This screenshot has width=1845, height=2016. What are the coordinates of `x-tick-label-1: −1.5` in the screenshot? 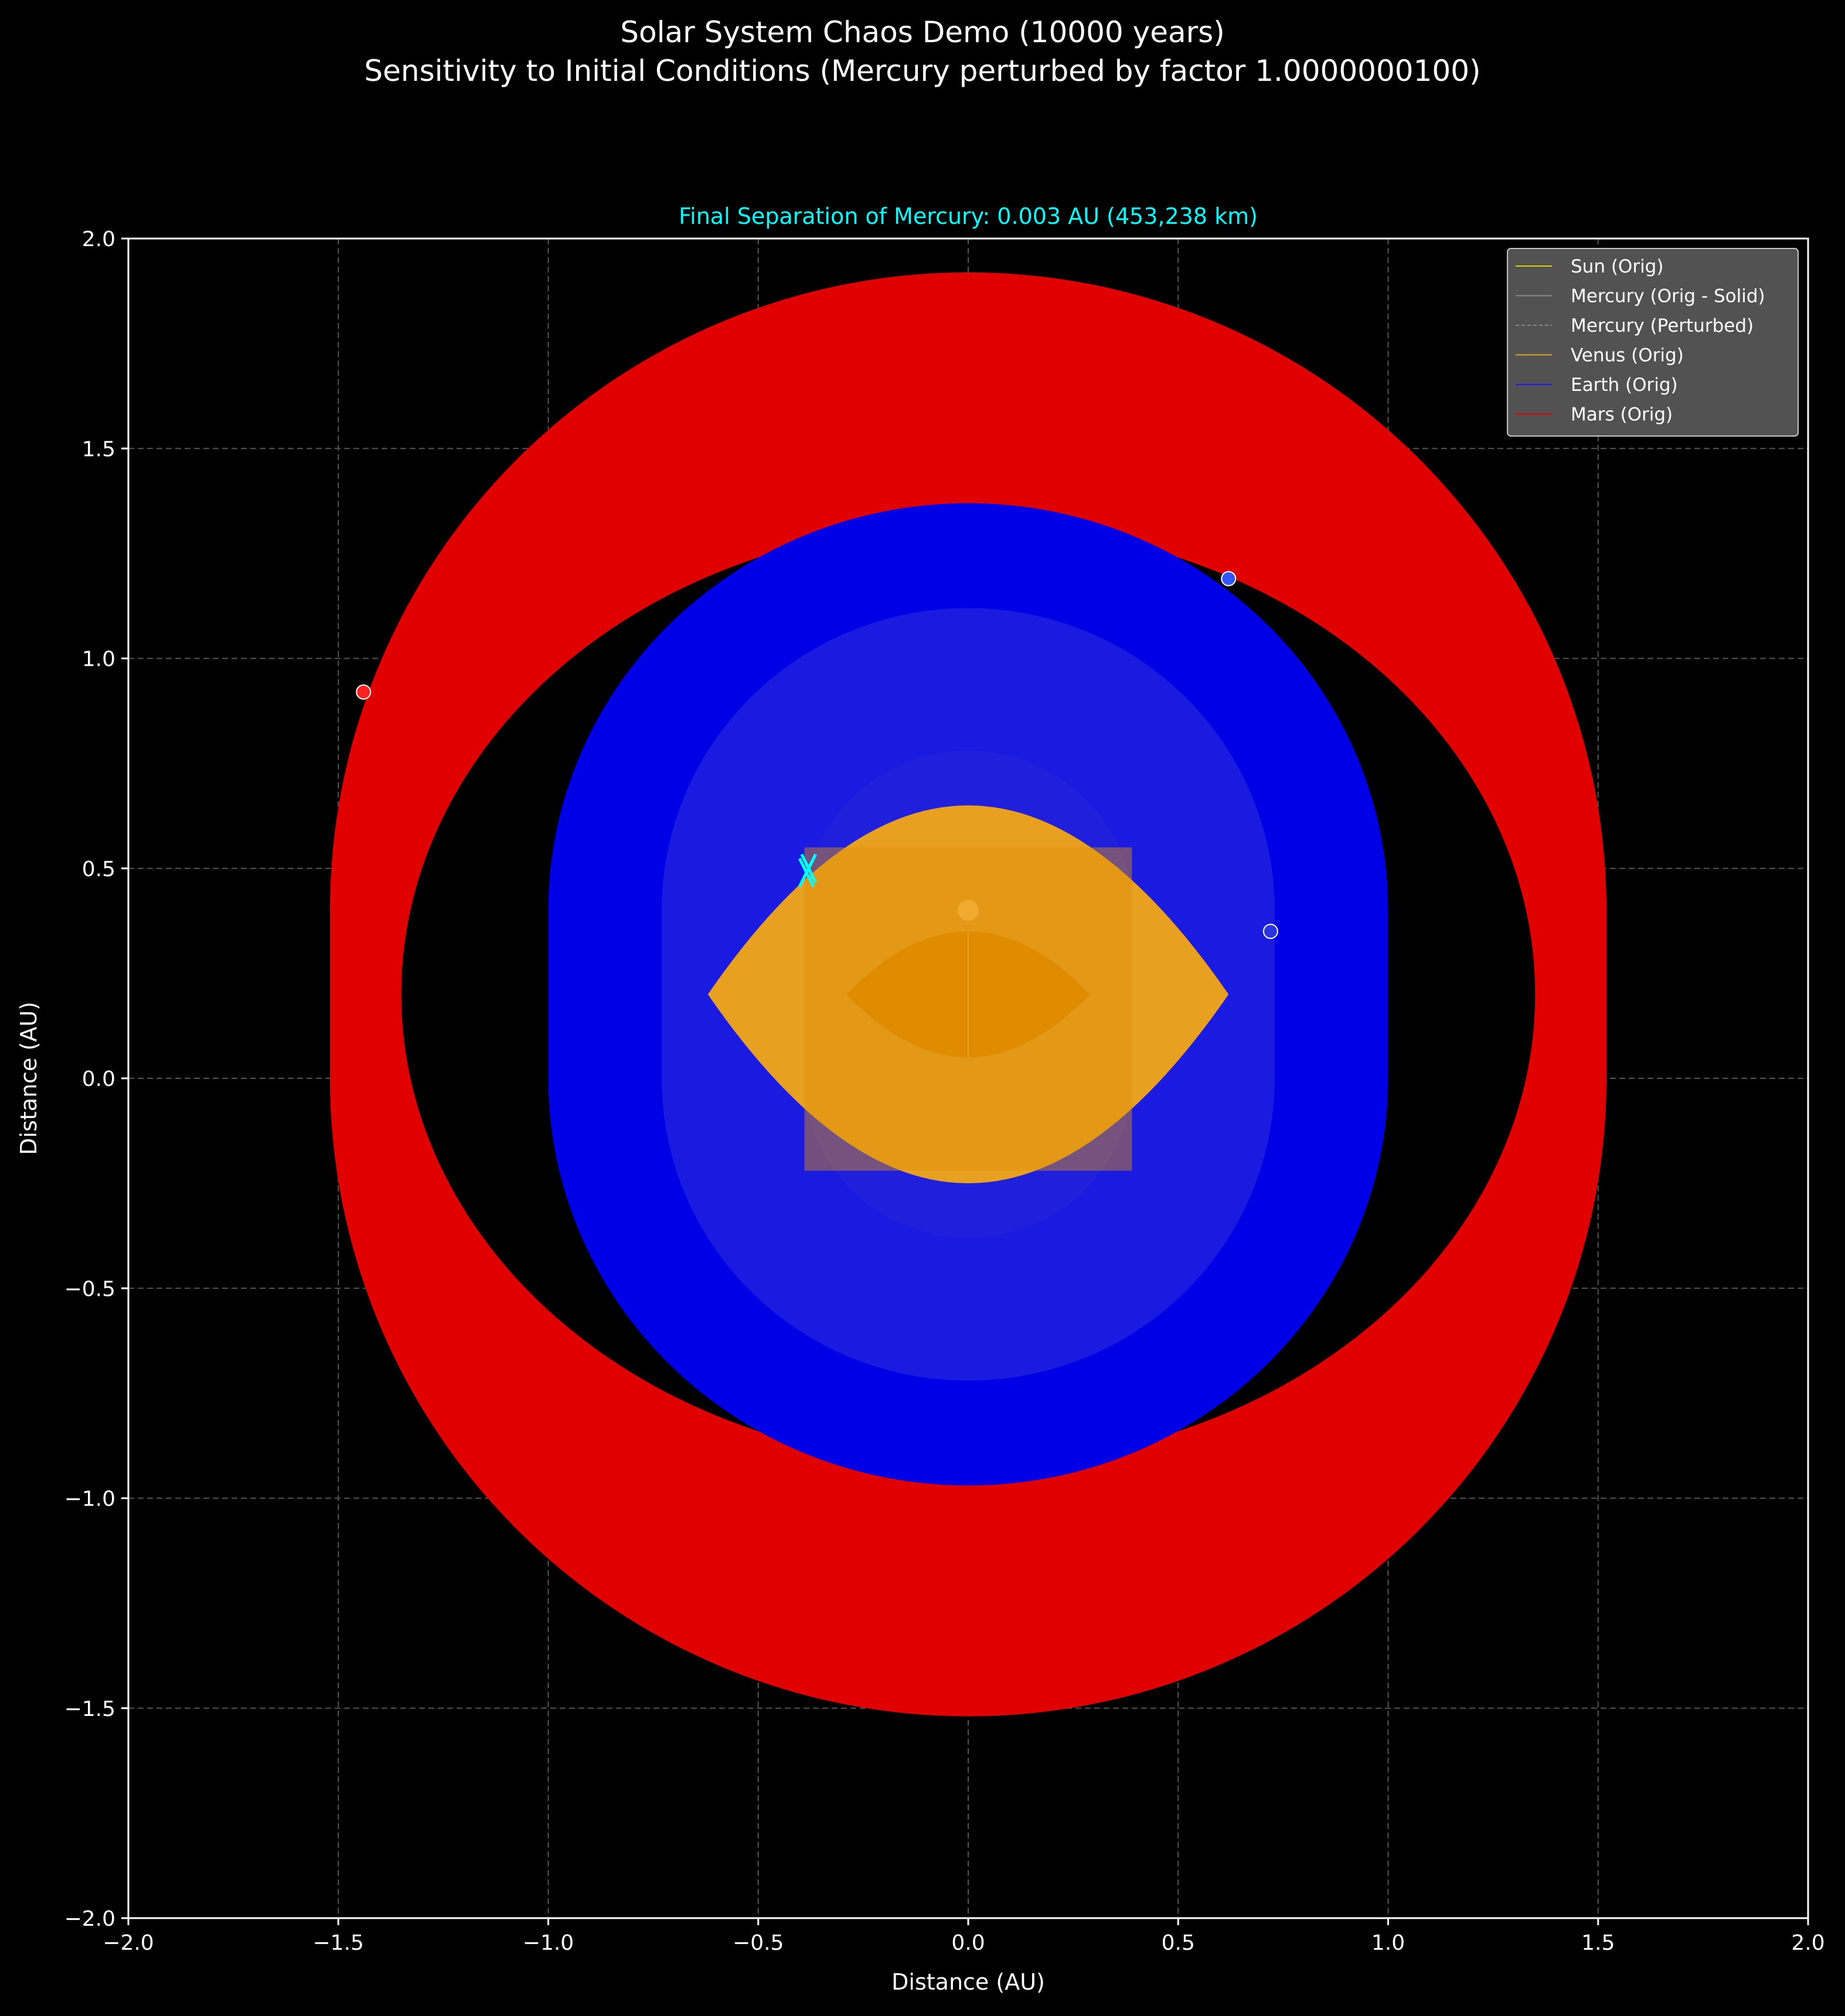 It's located at (338, 1943).